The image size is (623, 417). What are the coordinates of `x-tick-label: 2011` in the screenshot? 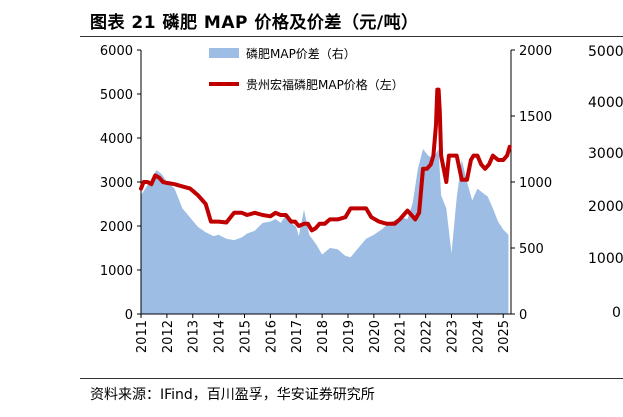 It's located at (142, 336).